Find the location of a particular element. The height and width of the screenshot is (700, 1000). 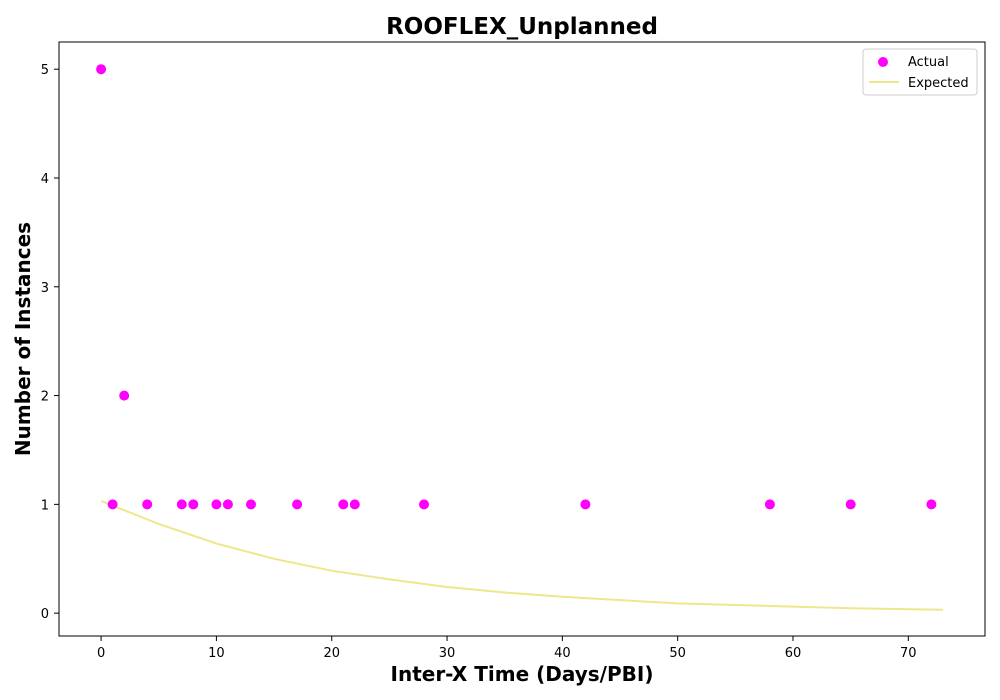

x-tick-label: 0 is located at coordinates (101, 653).